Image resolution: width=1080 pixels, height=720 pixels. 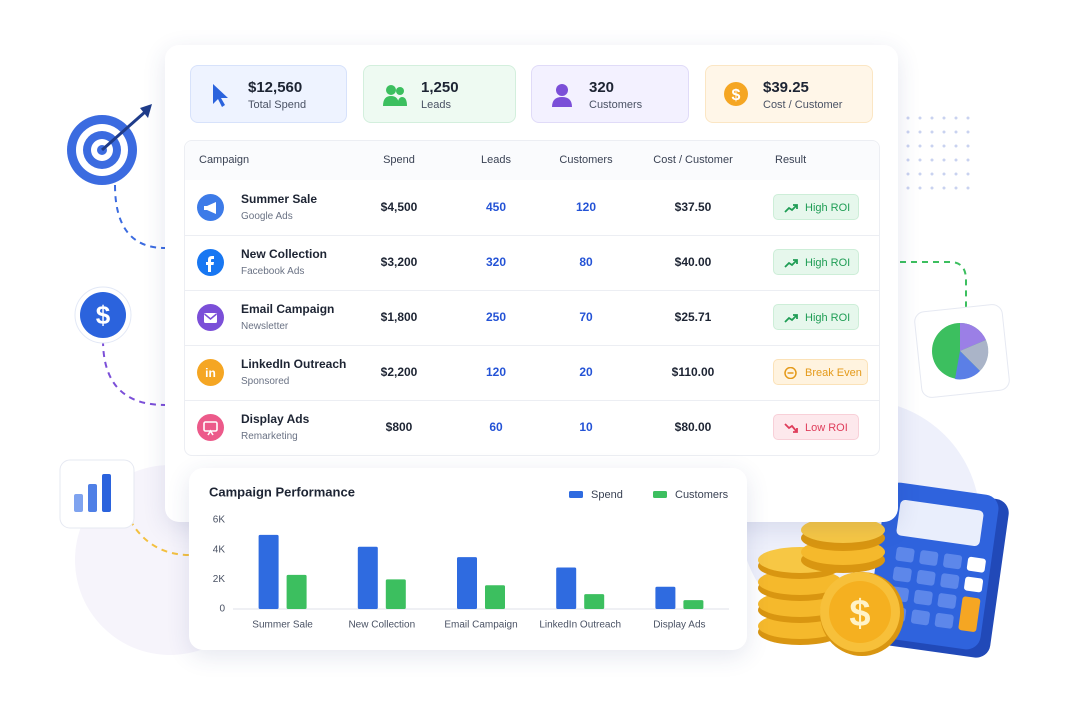 I want to click on customers-cell: 120, so click(x=586, y=207).